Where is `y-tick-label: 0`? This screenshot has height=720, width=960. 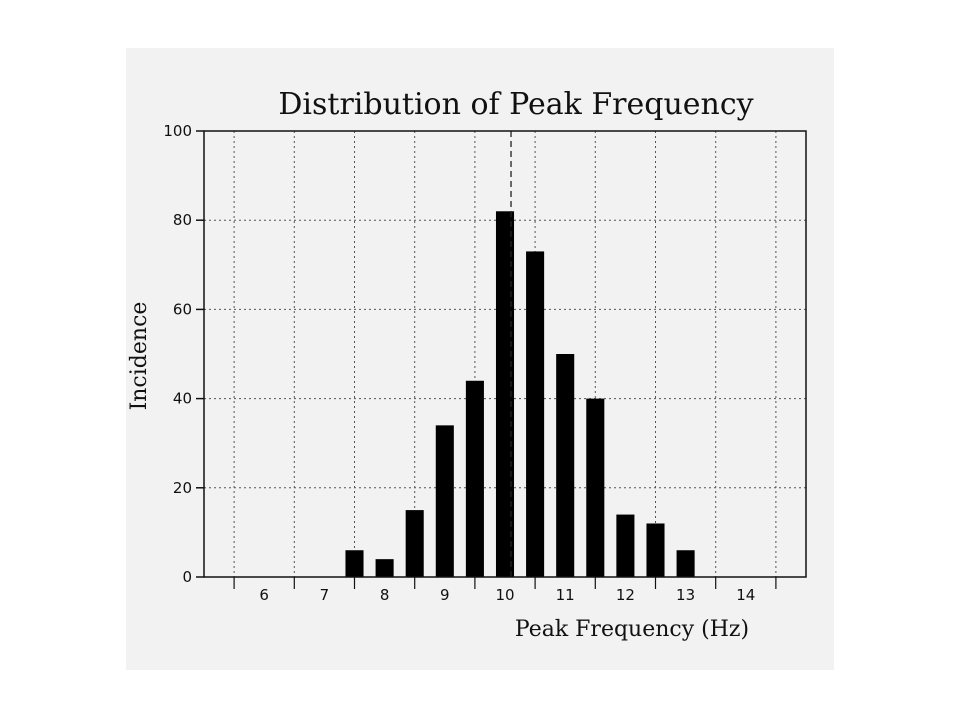
y-tick-label: 0 is located at coordinates (187, 577).